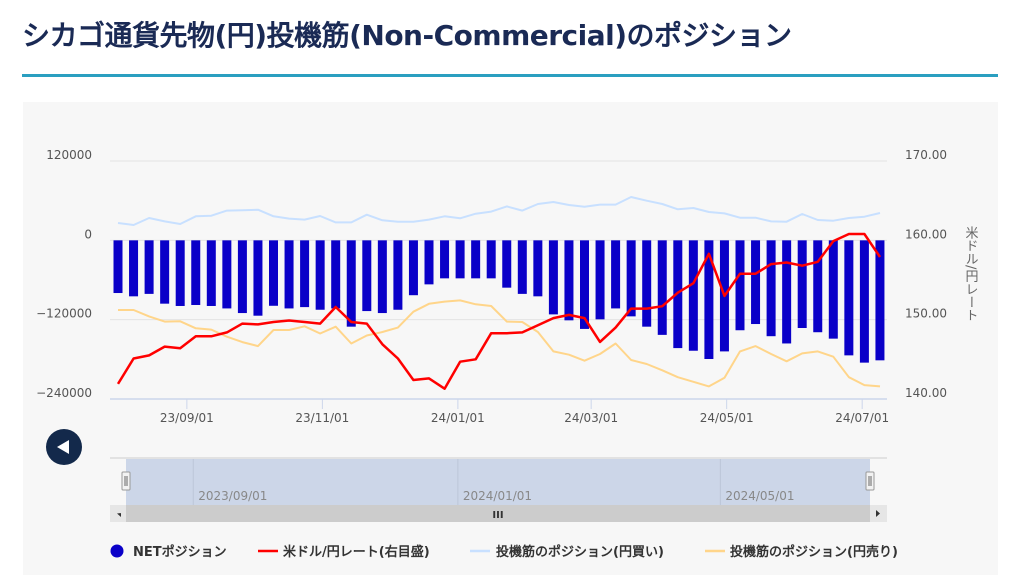 The image size is (1024, 575). What do you see at coordinates (870, 481) in the screenshot?
I see `navigator-handle-right` at bounding box center [870, 481].